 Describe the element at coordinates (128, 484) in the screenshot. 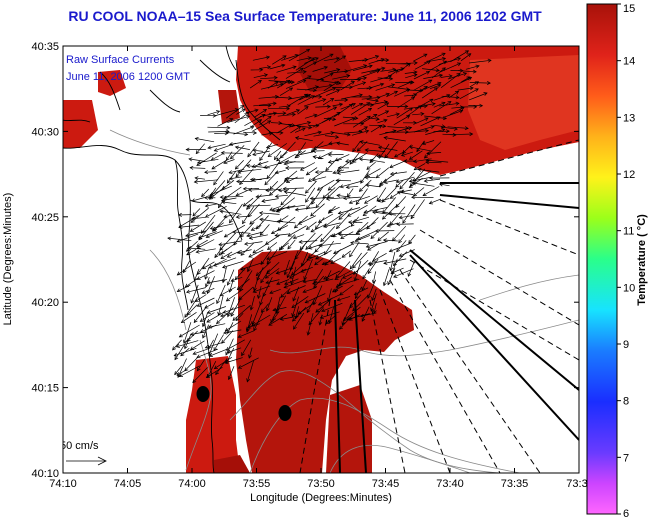

I see `x-tick-label: 74:05` at that location.